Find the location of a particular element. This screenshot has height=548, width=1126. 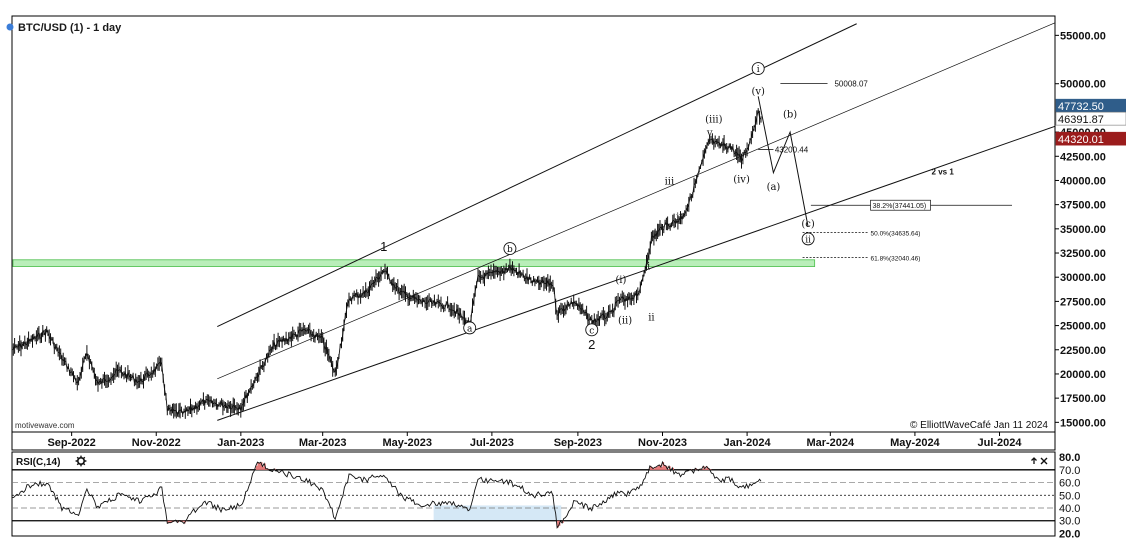

price-axis-tick-label: 17500.00 is located at coordinates (1083, 399).